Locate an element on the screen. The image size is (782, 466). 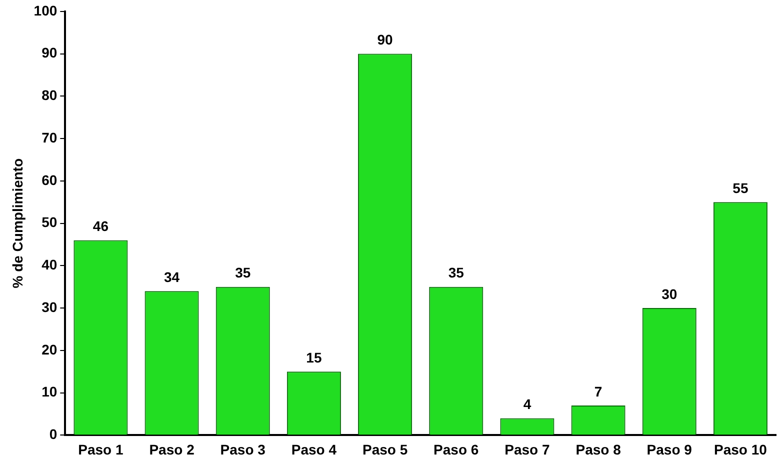
x-tick-label: Paso 2 is located at coordinates (172, 449).